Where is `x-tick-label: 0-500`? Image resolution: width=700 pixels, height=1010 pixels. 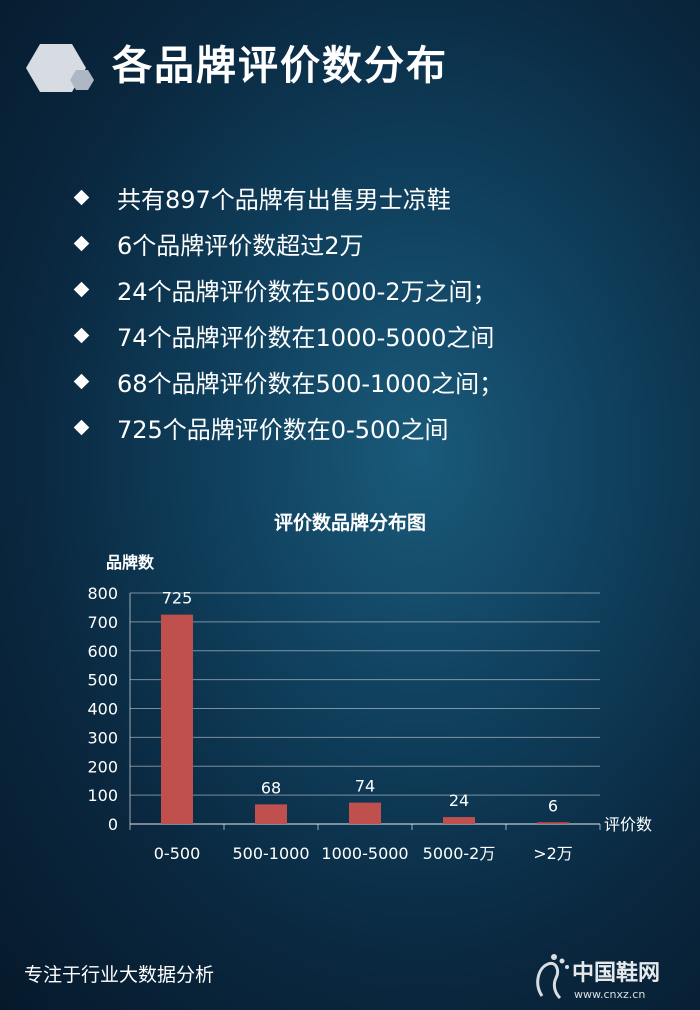
x-tick-label: 0-500 is located at coordinates (177, 853).